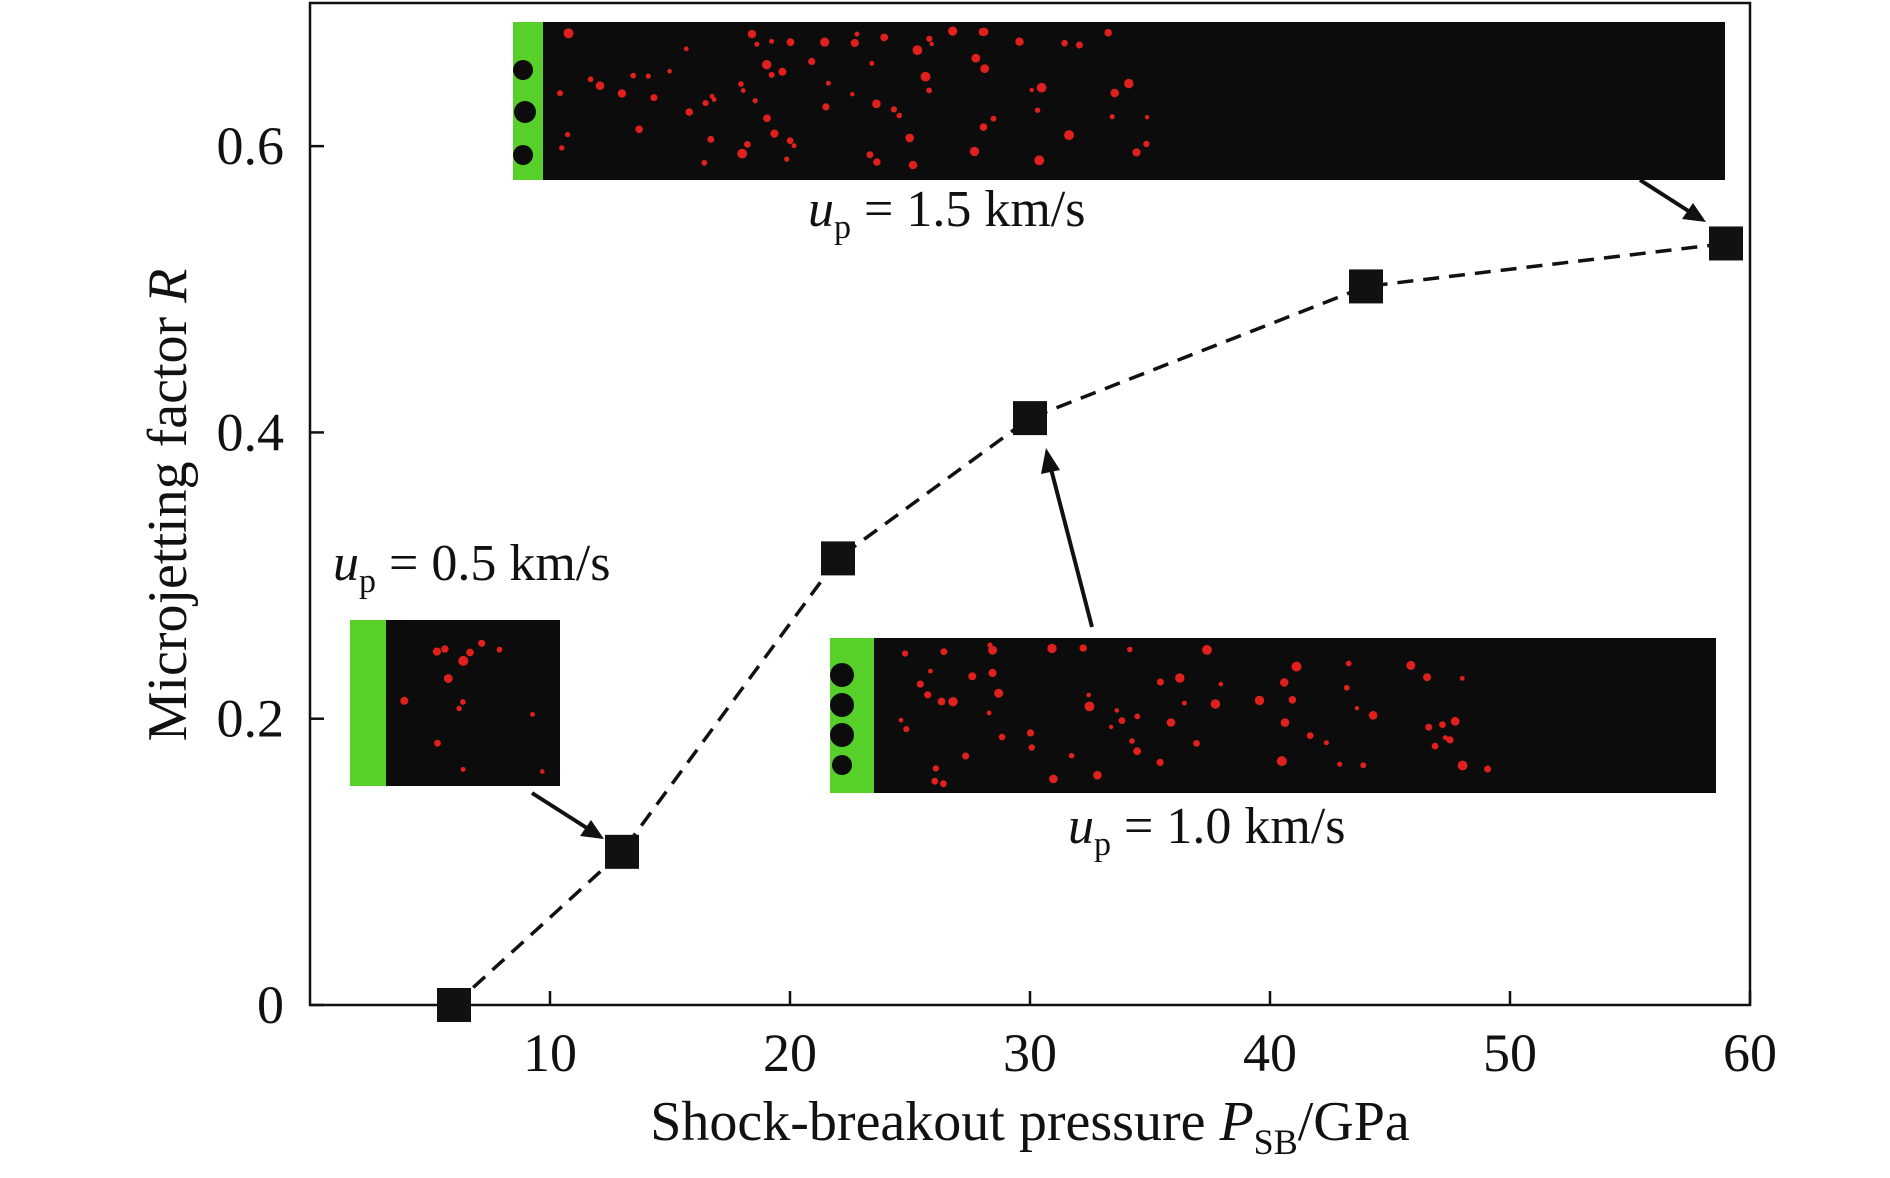 This screenshot has height=1178, width=1890. What do you see at coordinates (270, 575) in the screenshot?
I see `y-axis-ticks: 0 0.2 0.4 0.6` at bounding box center [270, 575].